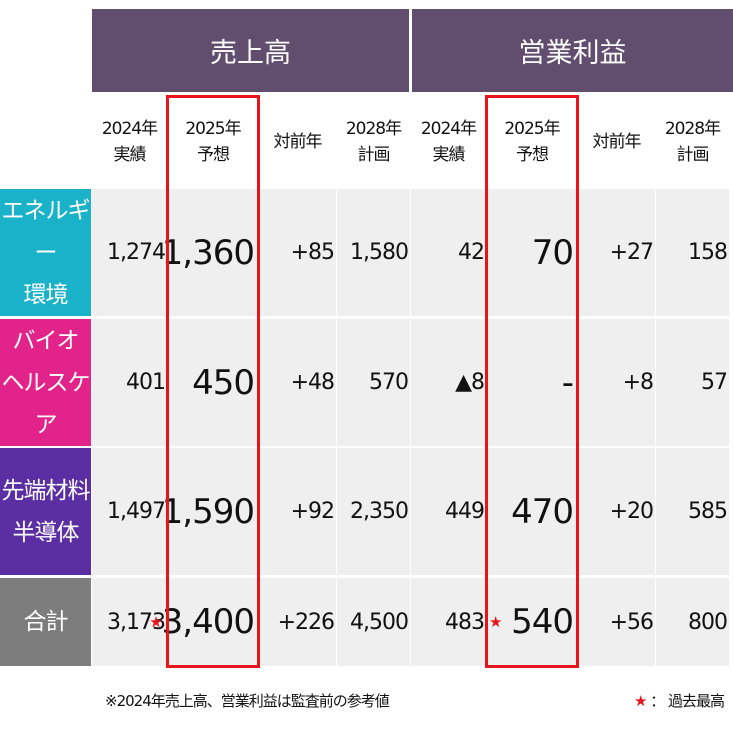 Image resolution: width=733 pixels, height=733 pixels. Describe the element at coordinates (542, 622) in the screenshot. I see `cell-value: 540` at that location.